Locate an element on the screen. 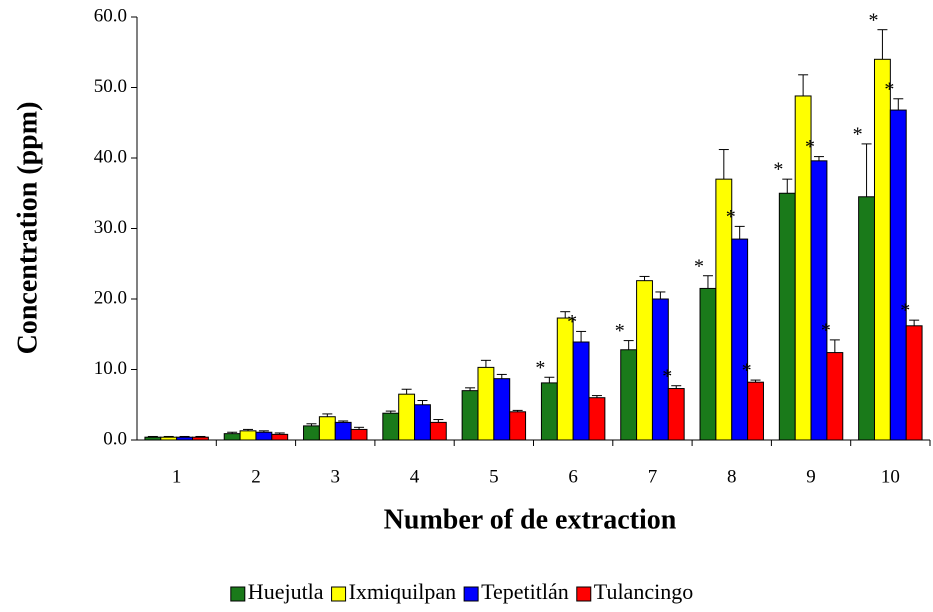 The height and width of the screenshot is (612, 933). x-tick-label: 2 is located at coordinates (256, 476).